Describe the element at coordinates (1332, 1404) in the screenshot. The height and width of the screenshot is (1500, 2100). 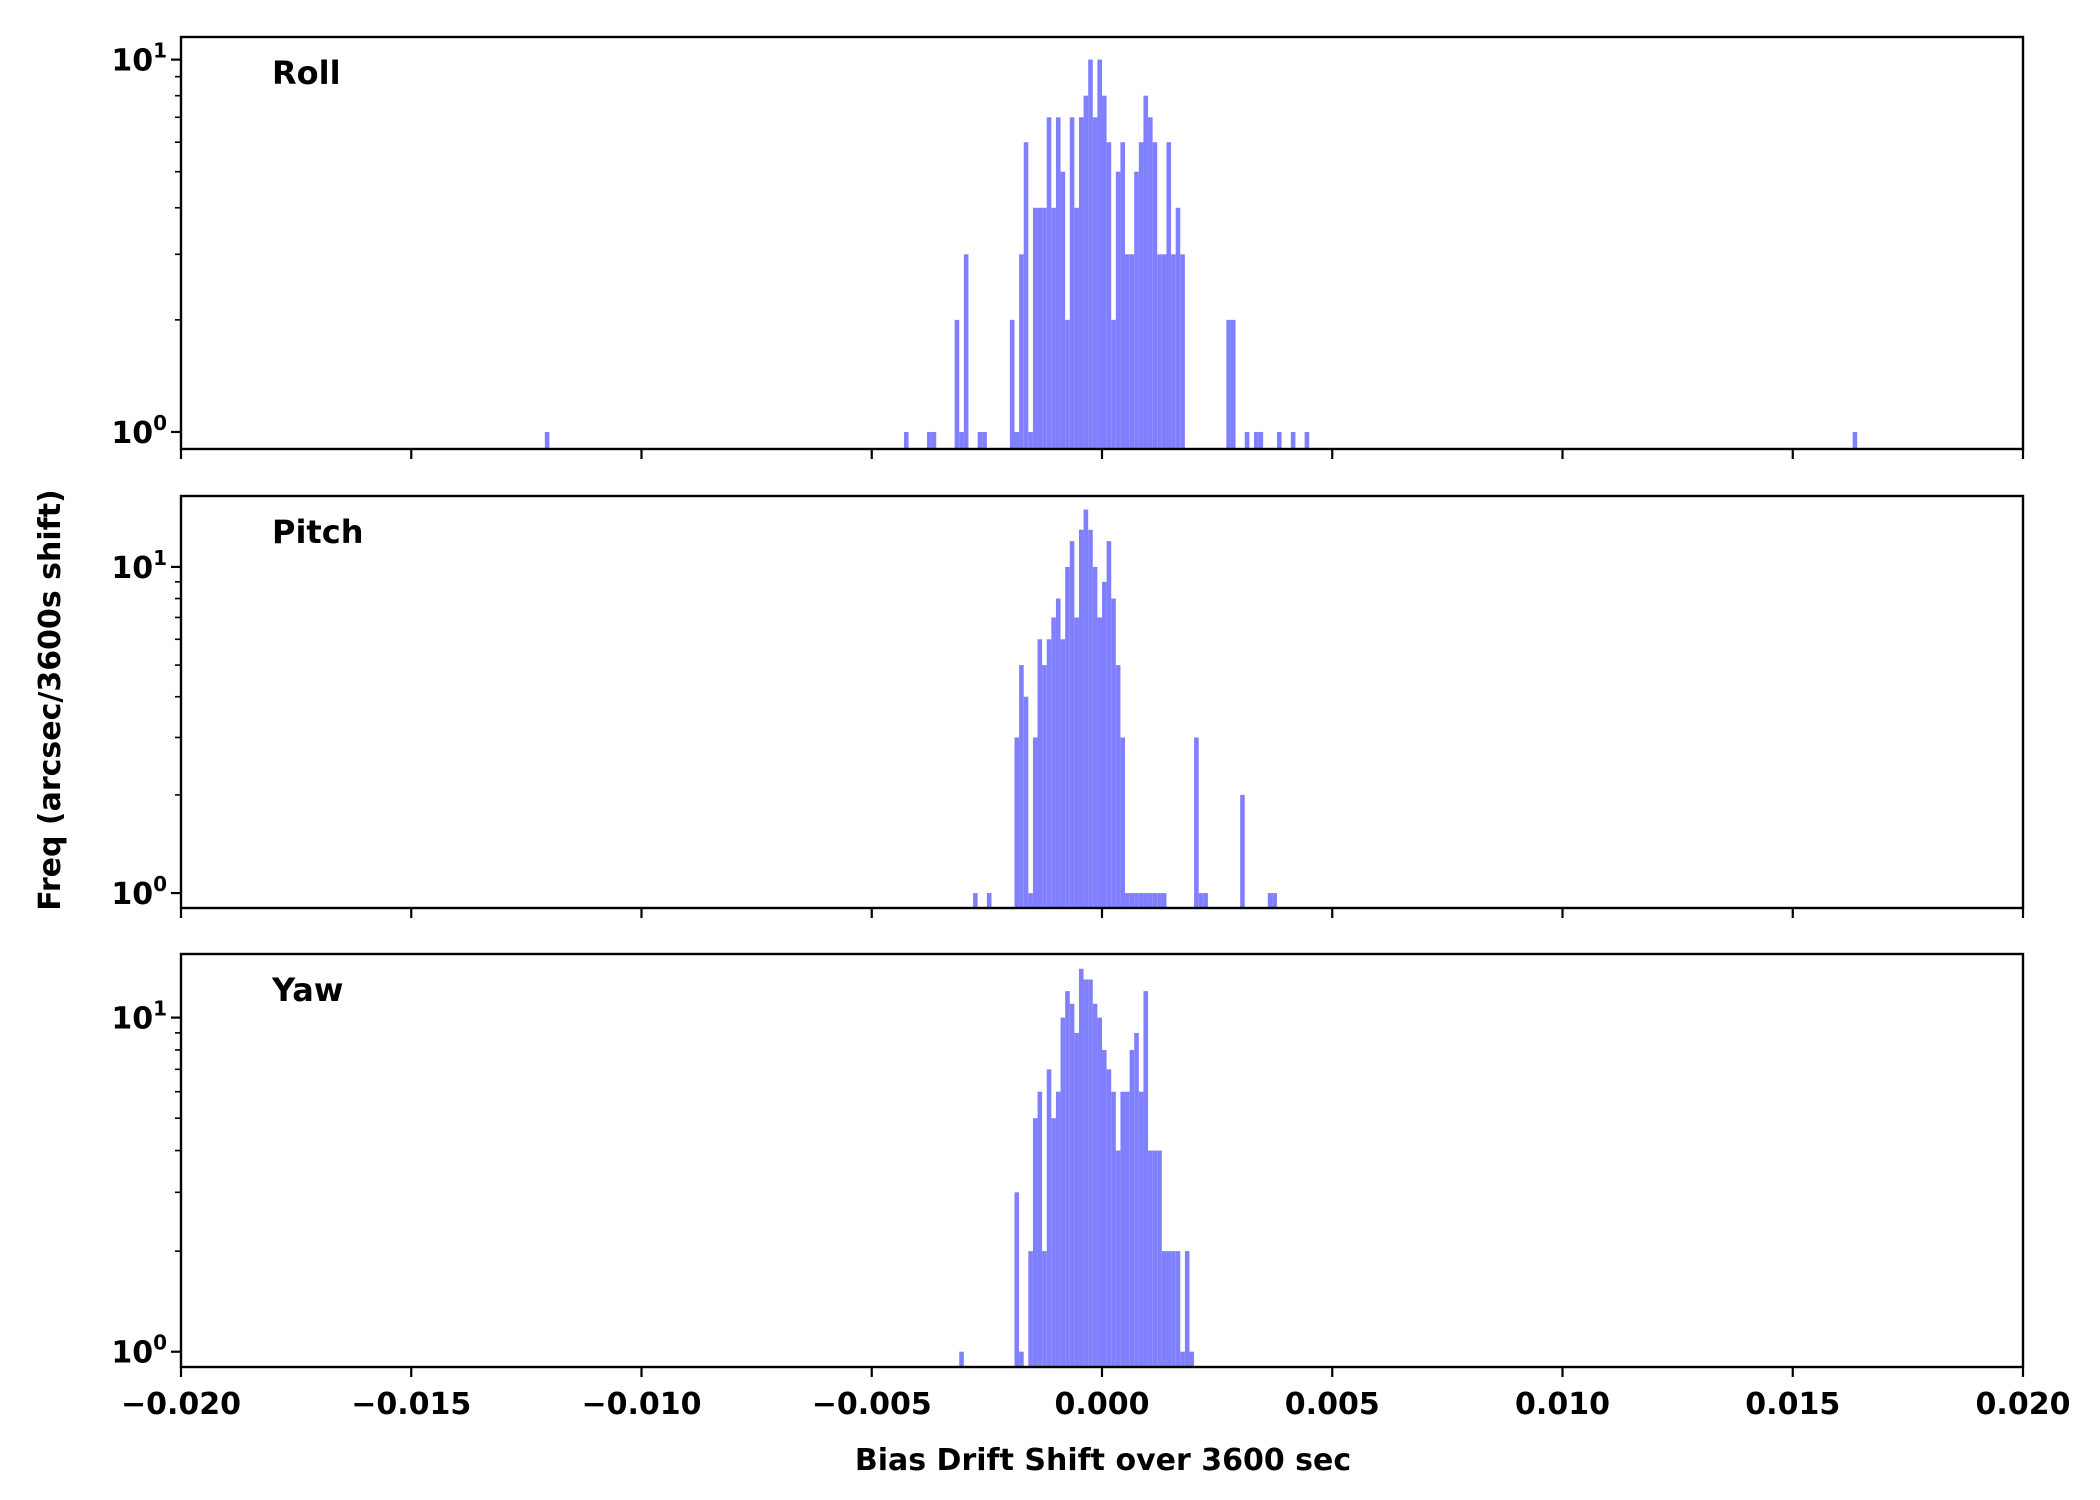
I see `x-tick-label: 0.005` at that location.